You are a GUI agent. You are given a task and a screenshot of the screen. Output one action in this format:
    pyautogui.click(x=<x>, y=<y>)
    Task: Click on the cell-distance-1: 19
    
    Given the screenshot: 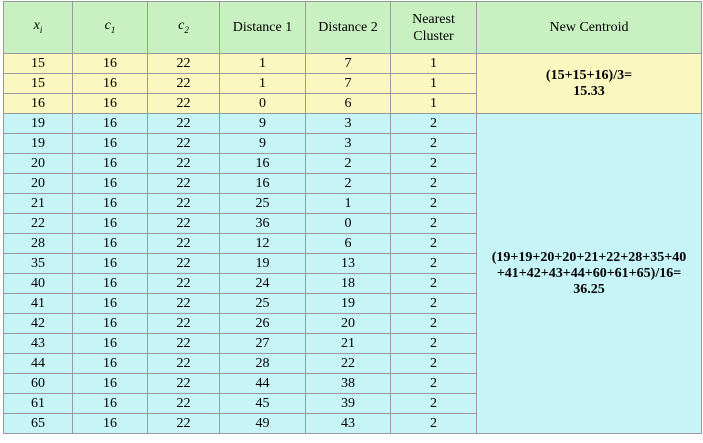 What is the action you would take?
    pyautogui.click(x=262, y=263)
    